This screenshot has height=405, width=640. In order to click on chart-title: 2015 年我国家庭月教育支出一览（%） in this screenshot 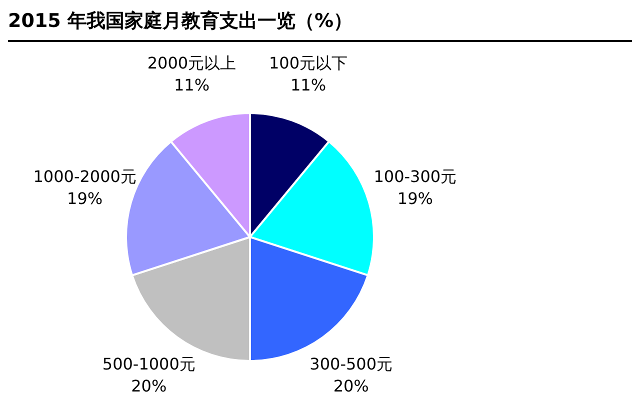, I will do `click(320, 25)`.